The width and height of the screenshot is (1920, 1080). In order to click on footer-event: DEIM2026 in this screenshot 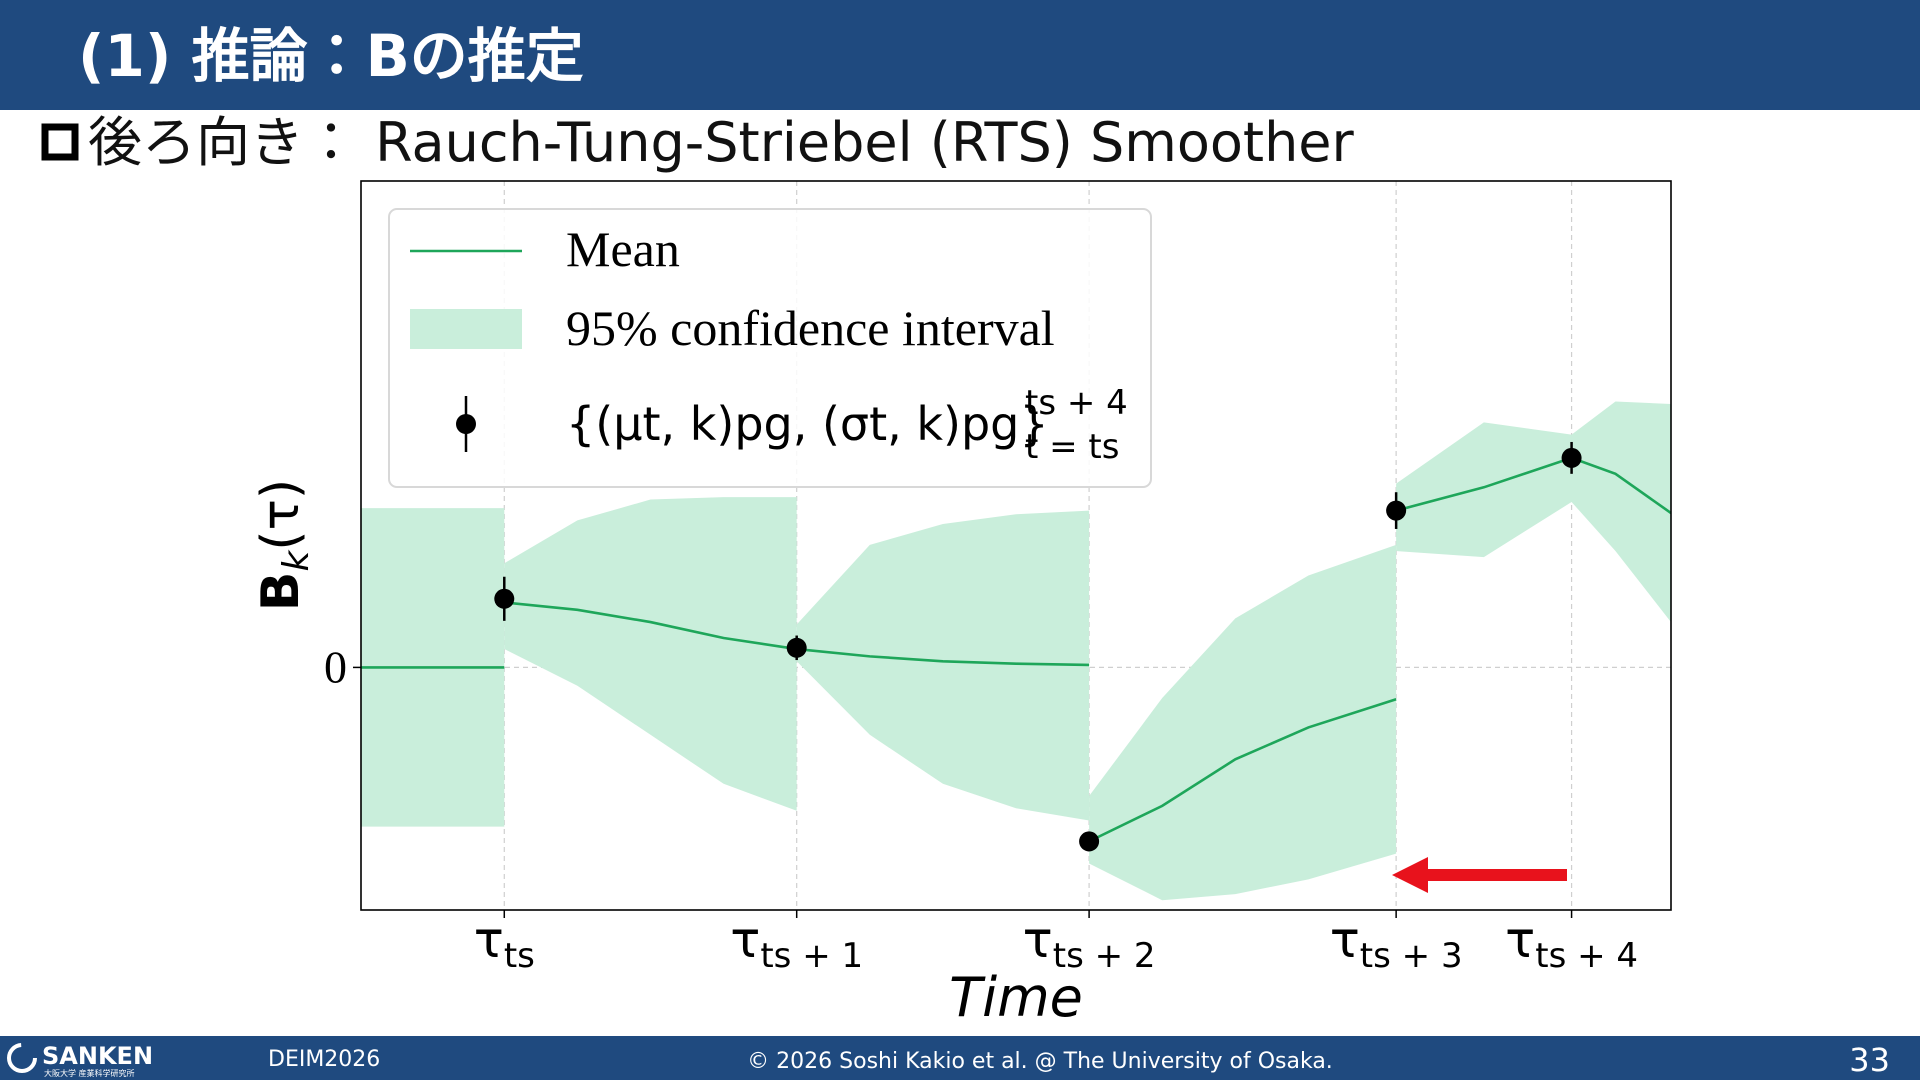, I will do `click(324, 1059)`.